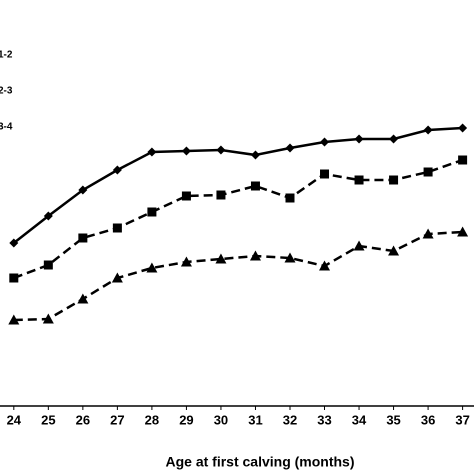 The height and width of the screenshot is (474, 474). I want to click on x-tick-label: 36, so click(428, 419).